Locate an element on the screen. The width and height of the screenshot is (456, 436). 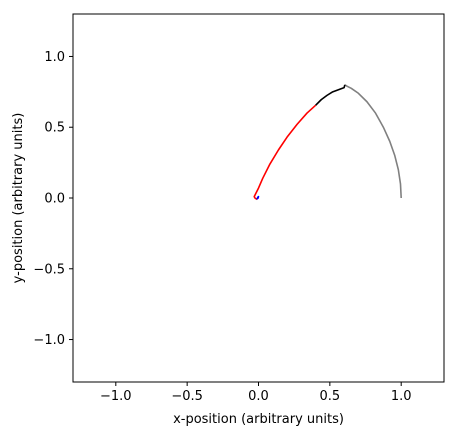
y-tick-label: −1.0 is located at coordinates (49, 340).